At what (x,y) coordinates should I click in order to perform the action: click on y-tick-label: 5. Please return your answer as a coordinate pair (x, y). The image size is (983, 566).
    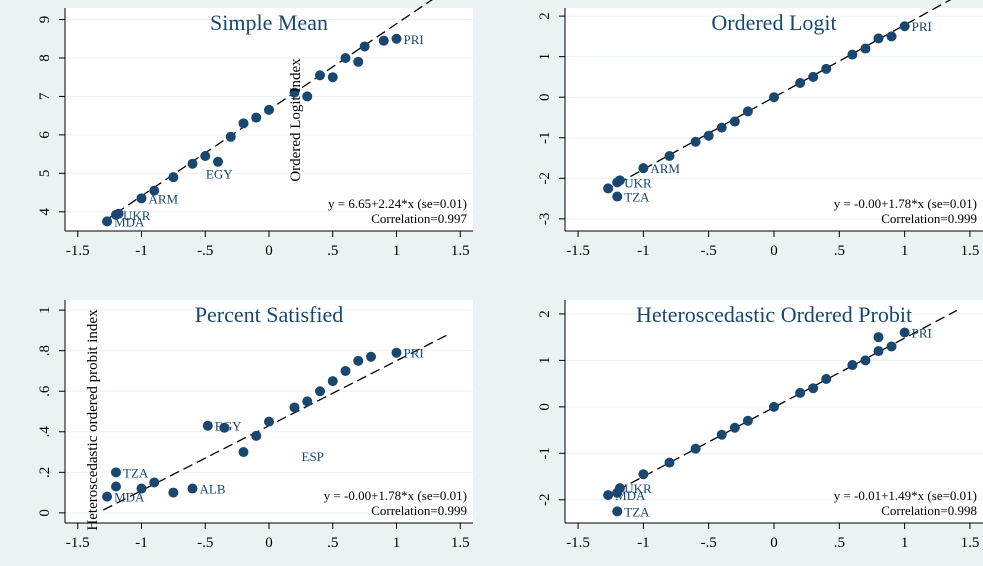
    Looking at the image, I should click on (45, 174).